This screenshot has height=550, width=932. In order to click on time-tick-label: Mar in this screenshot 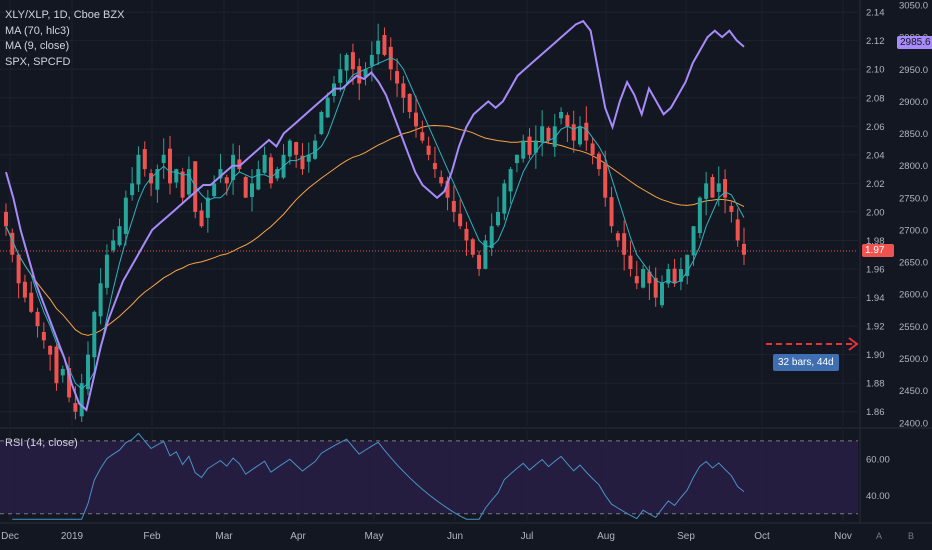, I will do `click(224, 536)`.